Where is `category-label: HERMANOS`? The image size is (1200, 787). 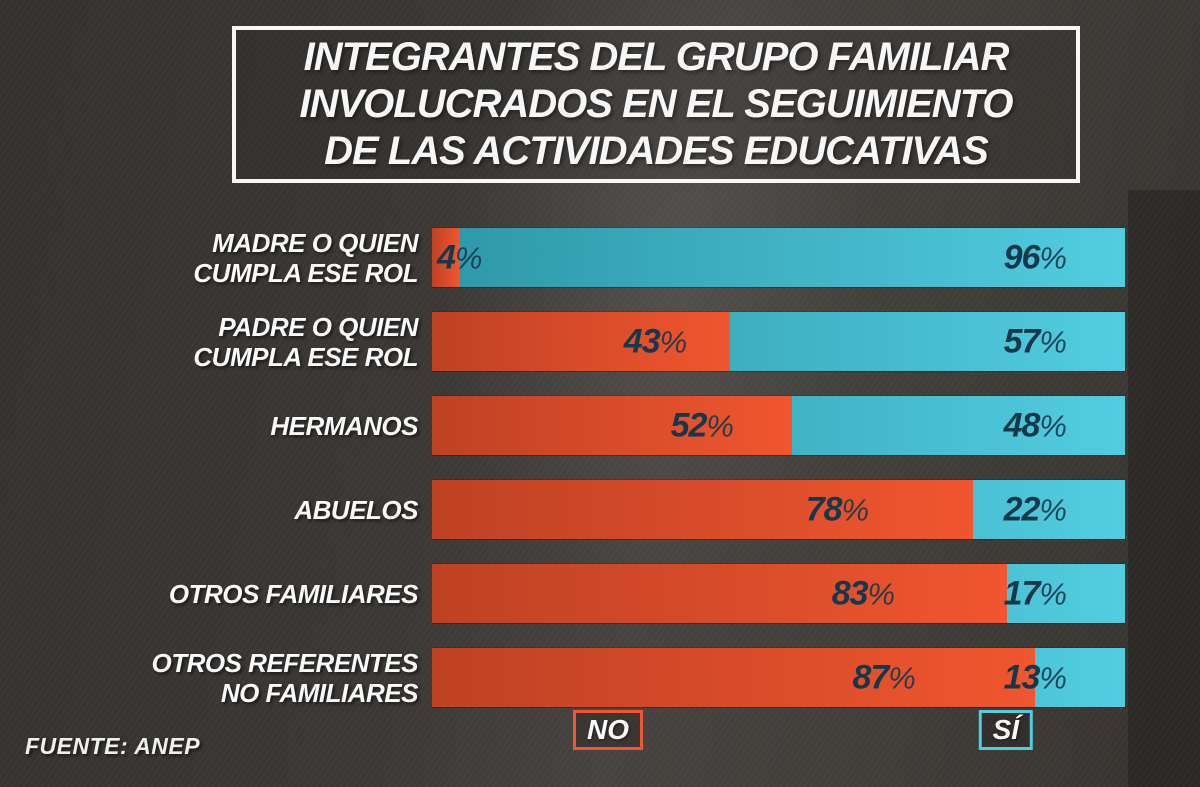 category-label: HERMANOS is located at coordinates (344, 425).